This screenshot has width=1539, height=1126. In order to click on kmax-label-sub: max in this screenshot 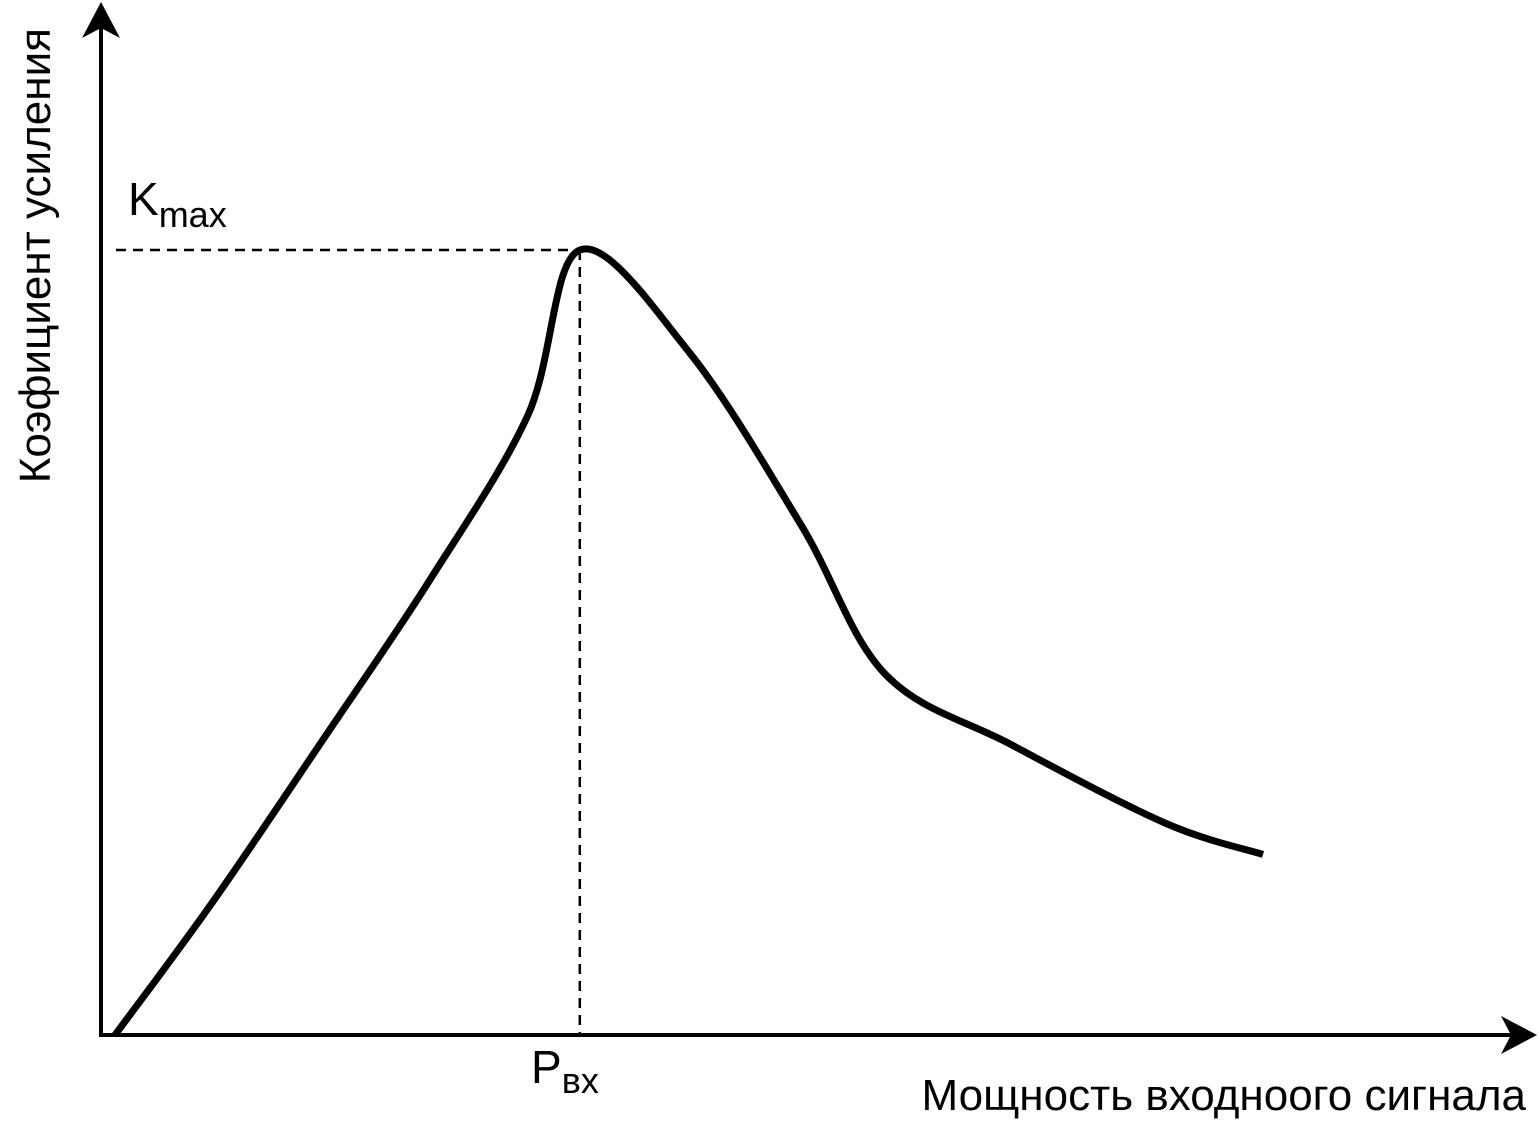, I will do `click(193, 214)`.